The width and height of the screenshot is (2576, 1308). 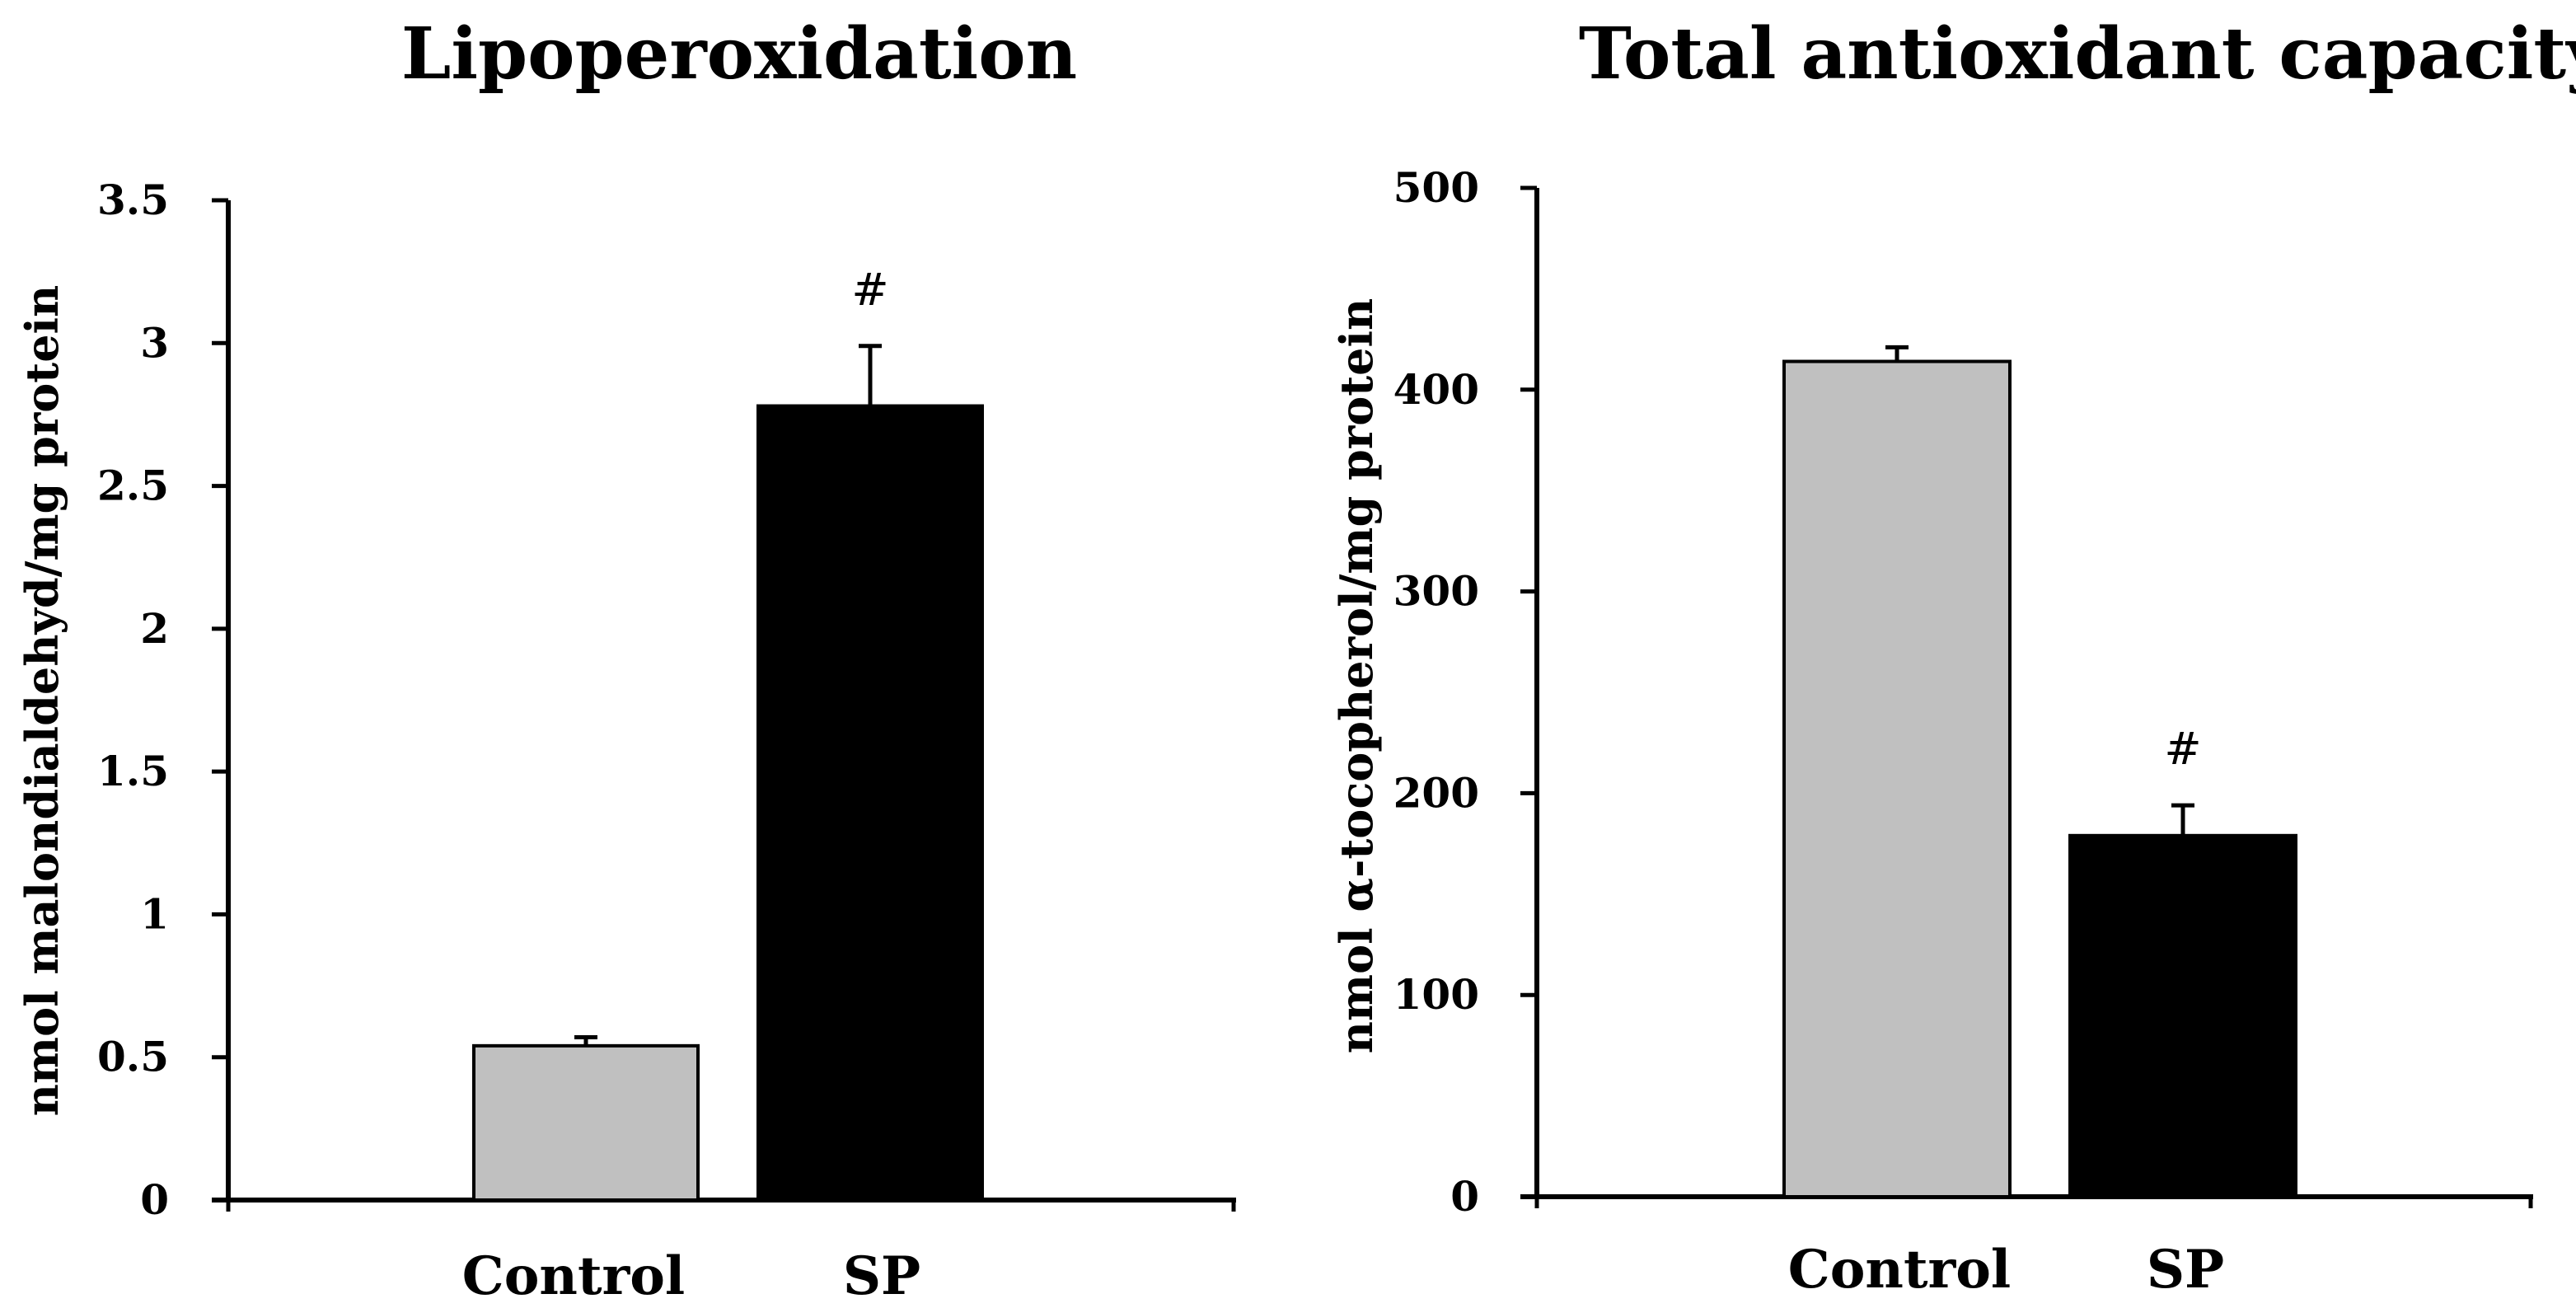 I want to click on y-tick-label: 0.5, so click(x=133, y=1057).